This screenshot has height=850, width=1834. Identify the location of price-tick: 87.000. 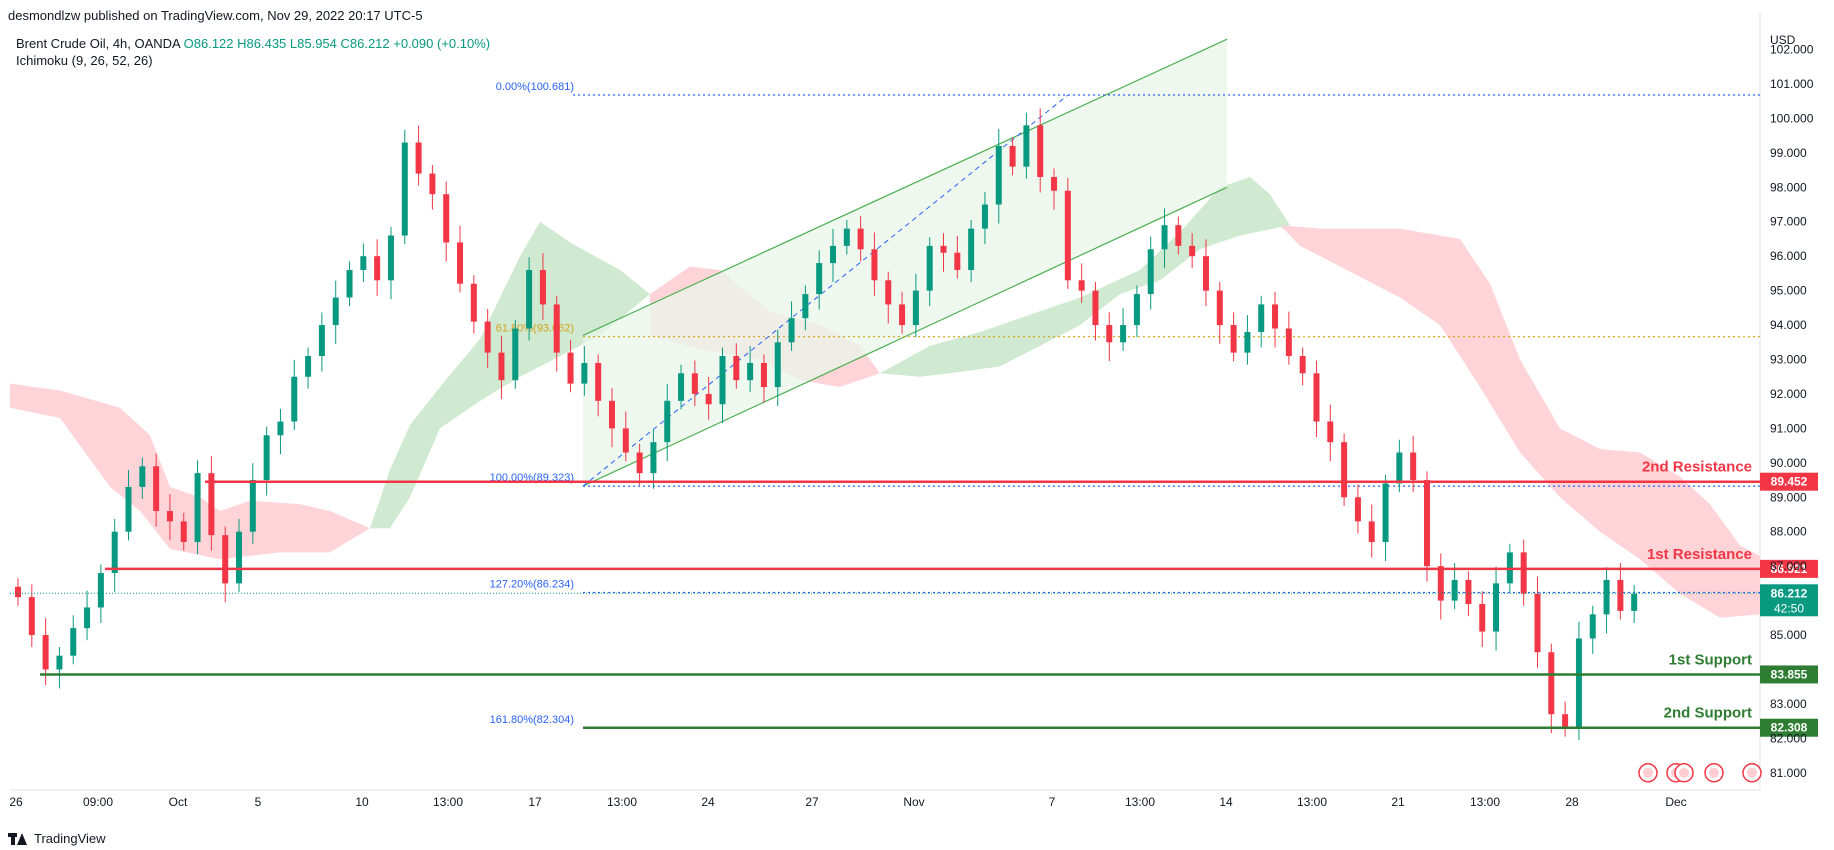
(1788, 566).